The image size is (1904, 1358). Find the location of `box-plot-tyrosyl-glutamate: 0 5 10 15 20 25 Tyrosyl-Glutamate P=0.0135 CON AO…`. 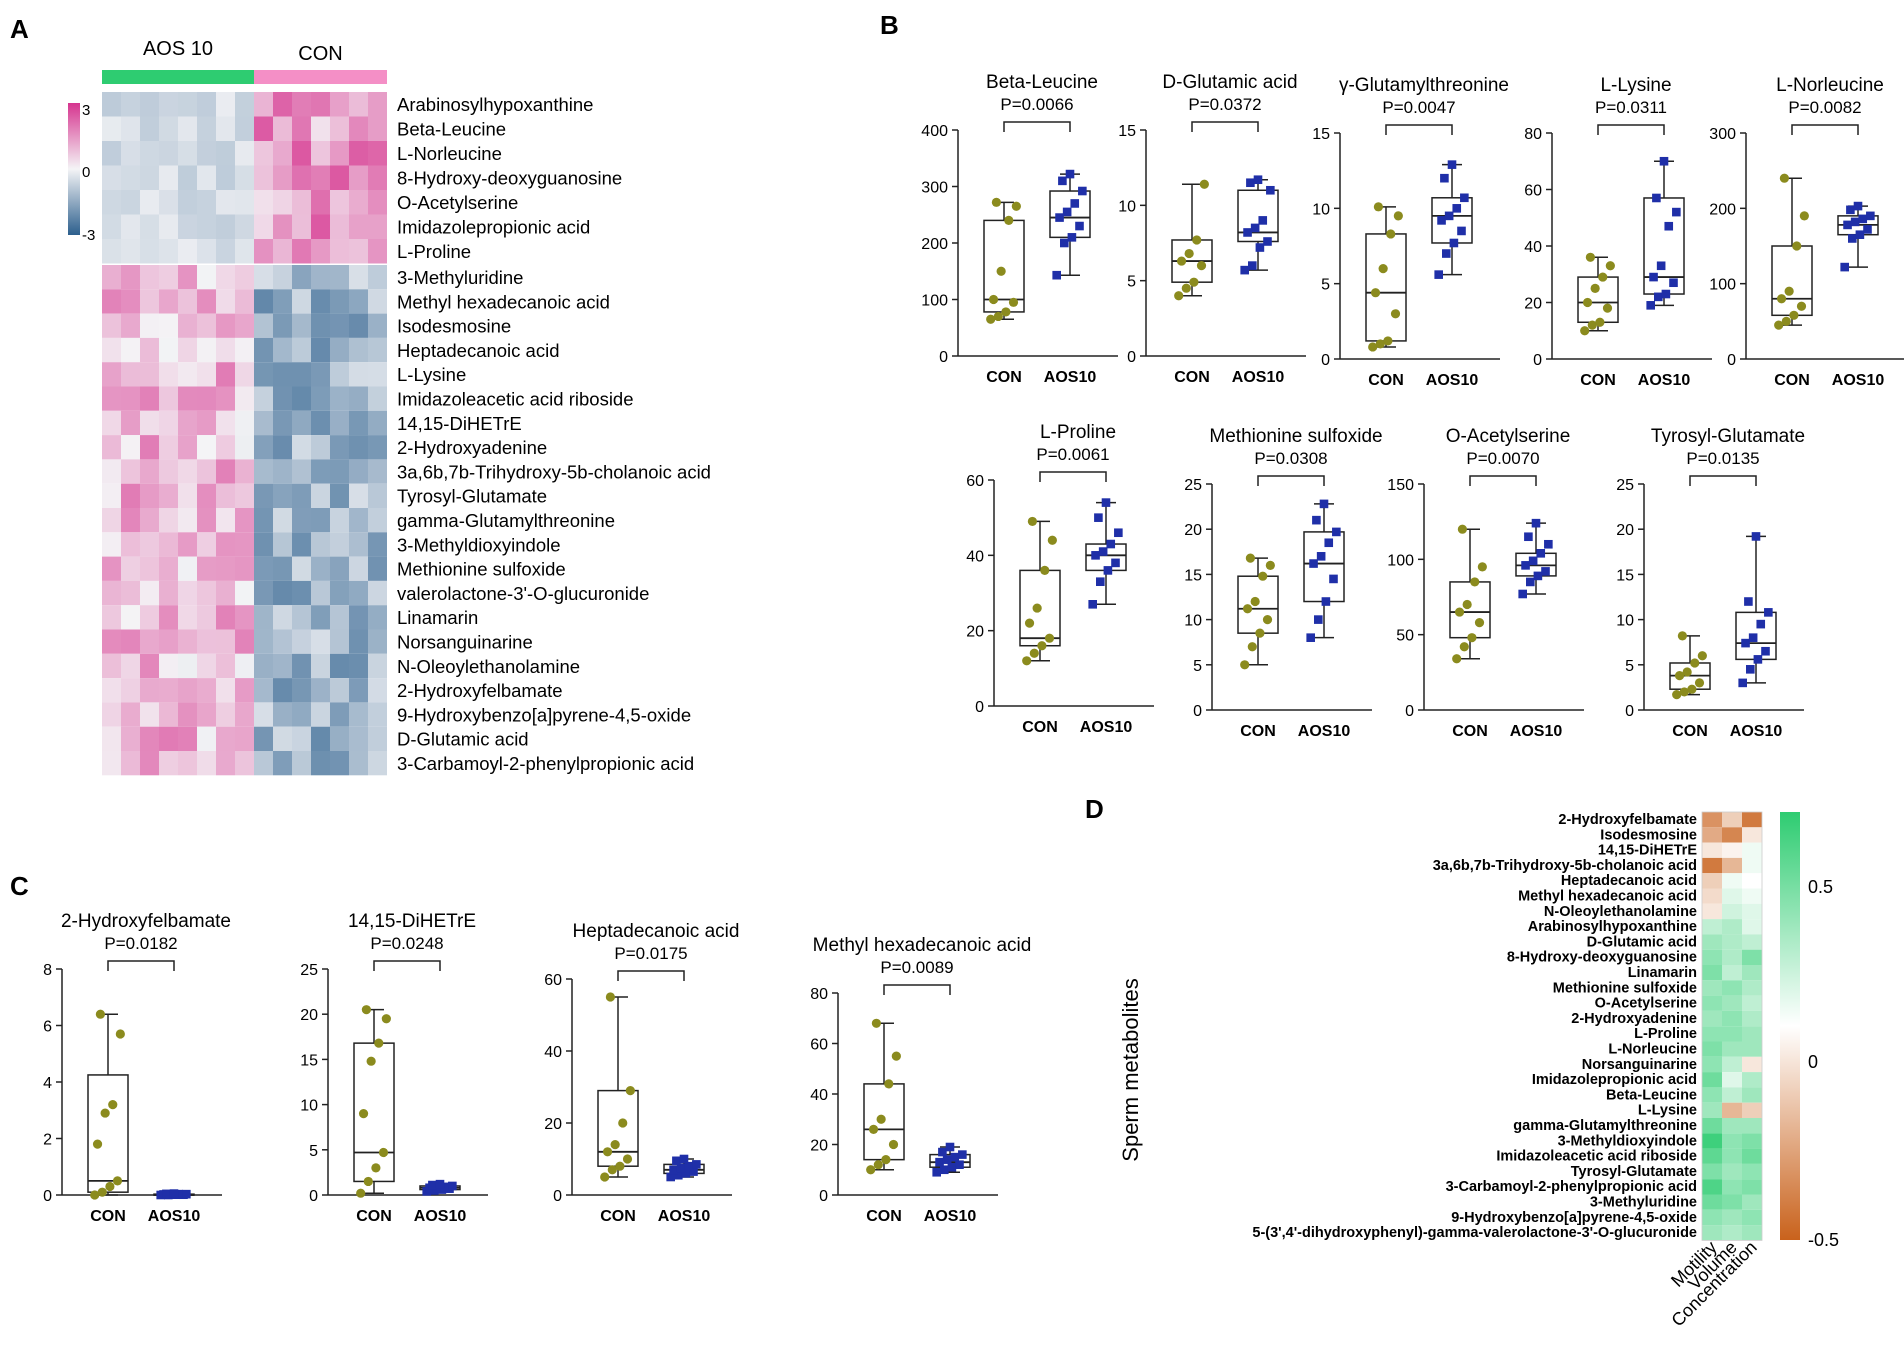

box-plot-tyrosyl-glutamate: 0 5 10 15 20 25 Tyrosyl-Glutamate P=0.0135 CON AO… is located at coordinates (1710, 583).